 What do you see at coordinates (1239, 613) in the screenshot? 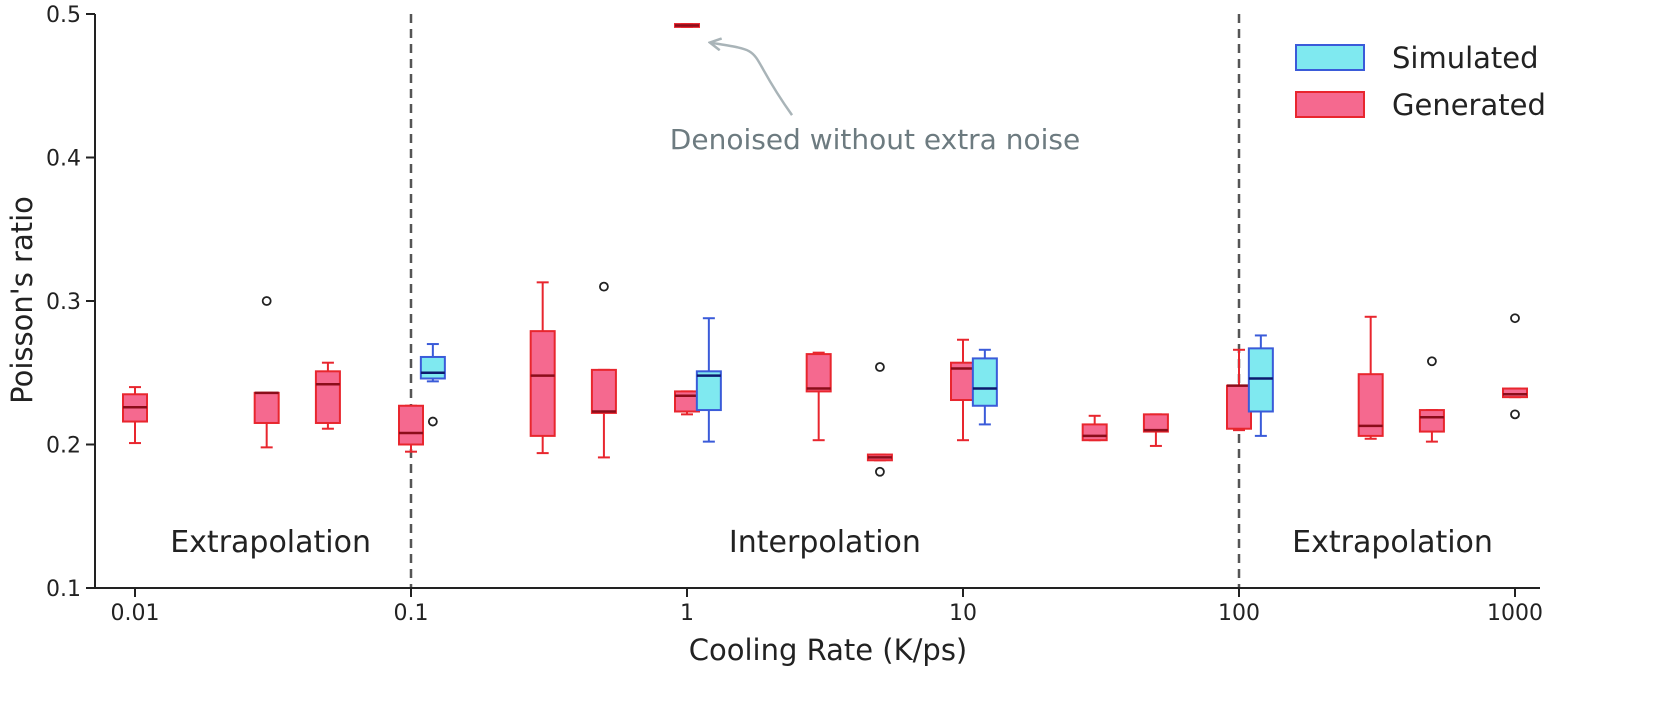
I see `x-tick-label-4: 100` at bounding box center [1239, 613].